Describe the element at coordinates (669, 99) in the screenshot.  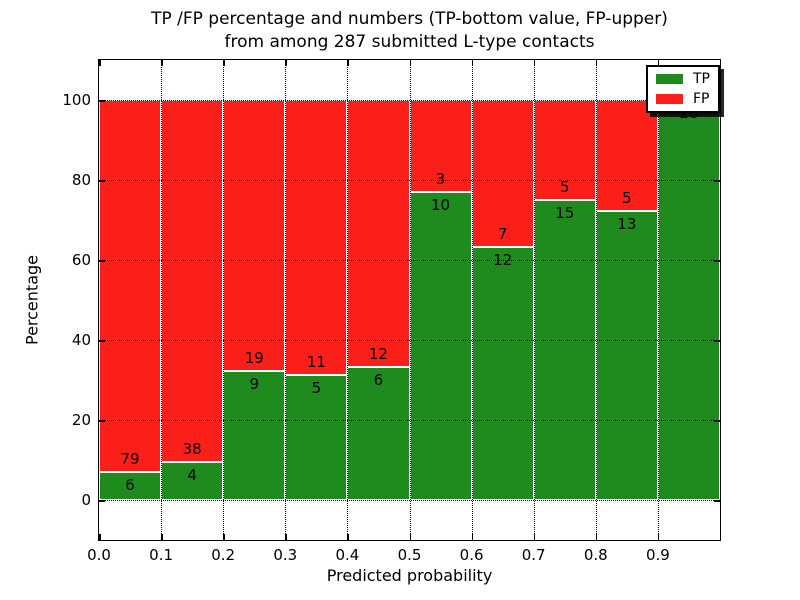
I see `fp-legend-swatch` at that location.